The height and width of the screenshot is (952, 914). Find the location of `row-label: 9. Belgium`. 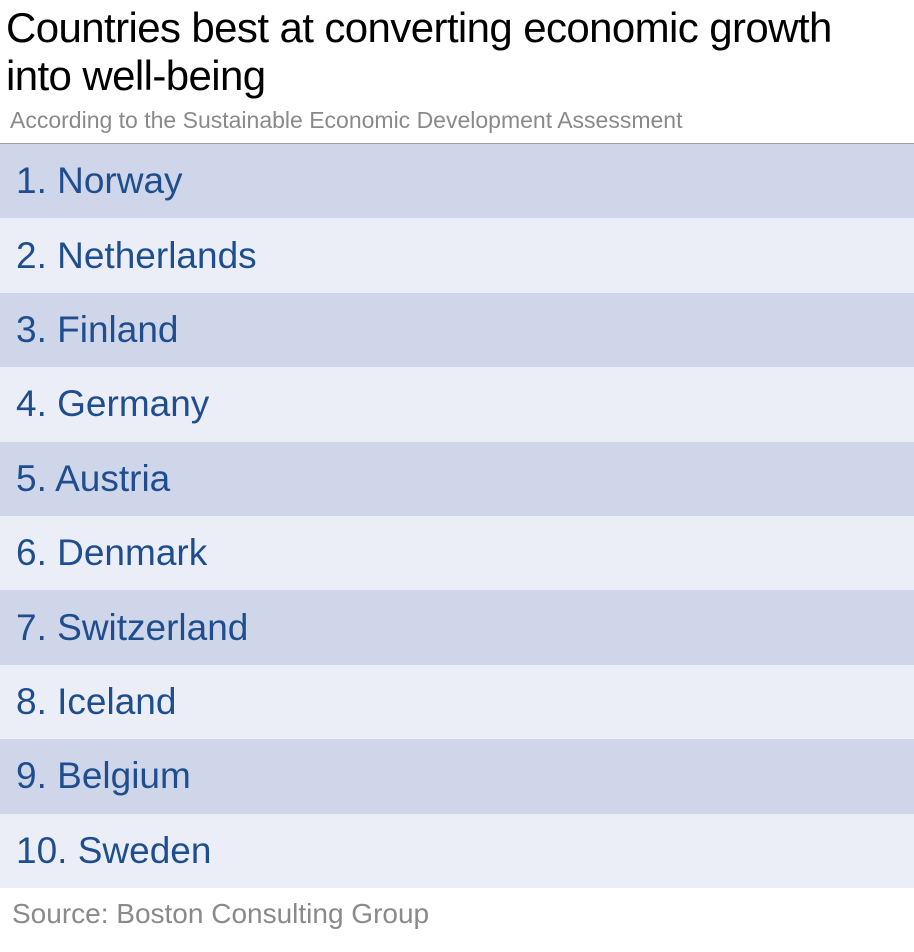

row-label: 9. Belgium is located at coordinates (103, 776).